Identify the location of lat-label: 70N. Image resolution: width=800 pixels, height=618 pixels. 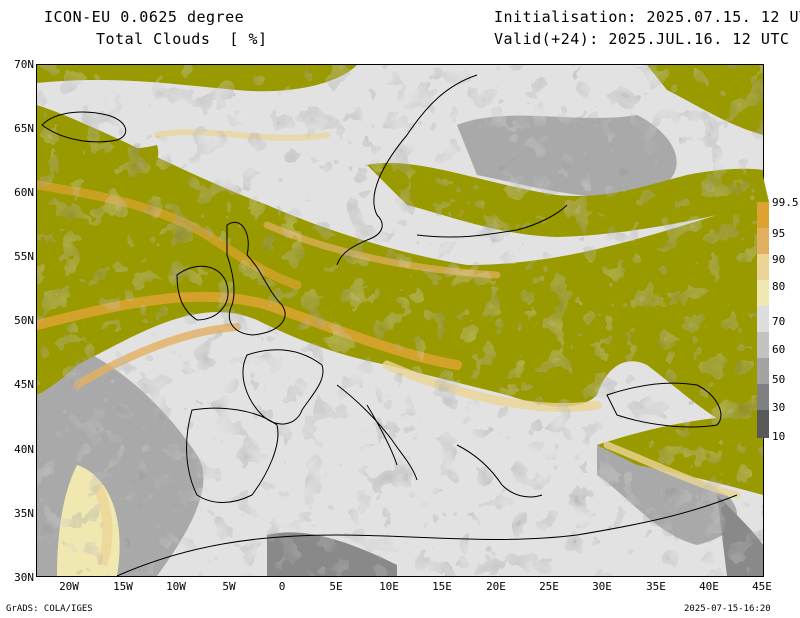
(24, 64).